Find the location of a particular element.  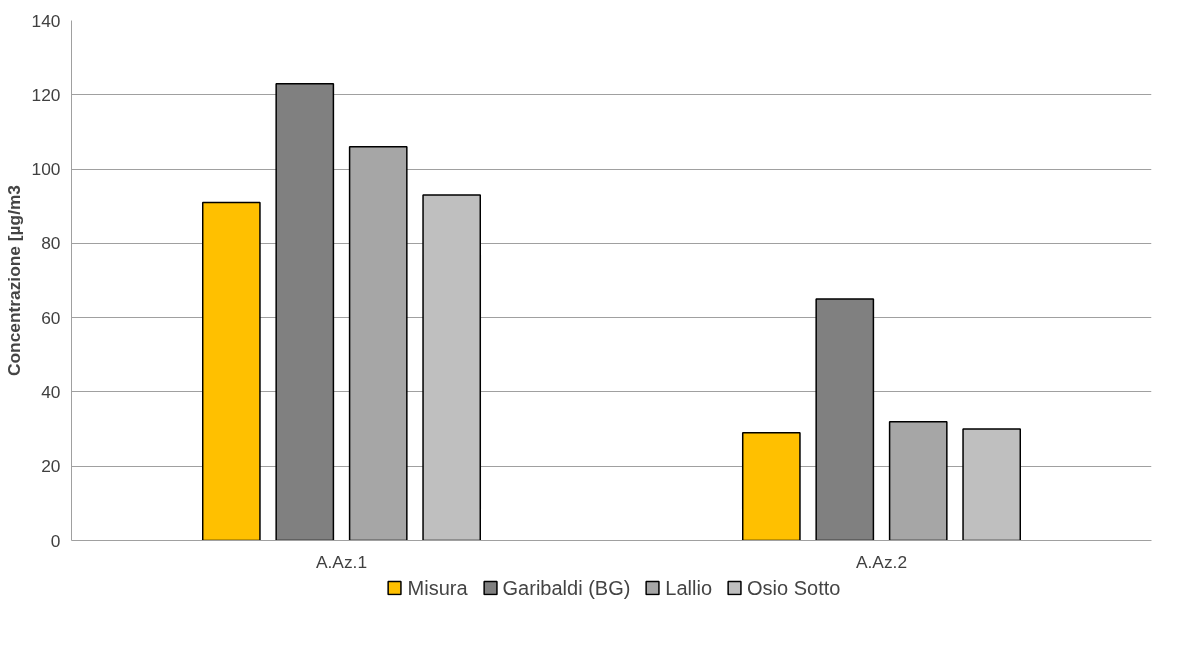

y-tick-label: 0 is located at coordinates (55, 540).